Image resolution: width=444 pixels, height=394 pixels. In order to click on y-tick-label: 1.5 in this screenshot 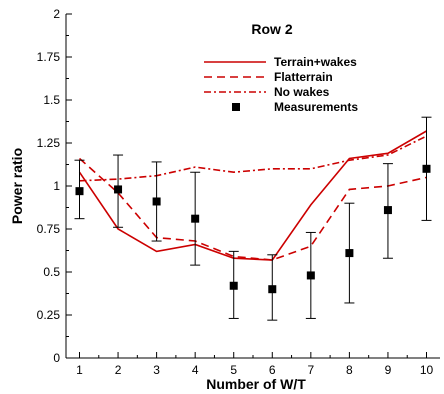, I will do `click(51, 100)`.